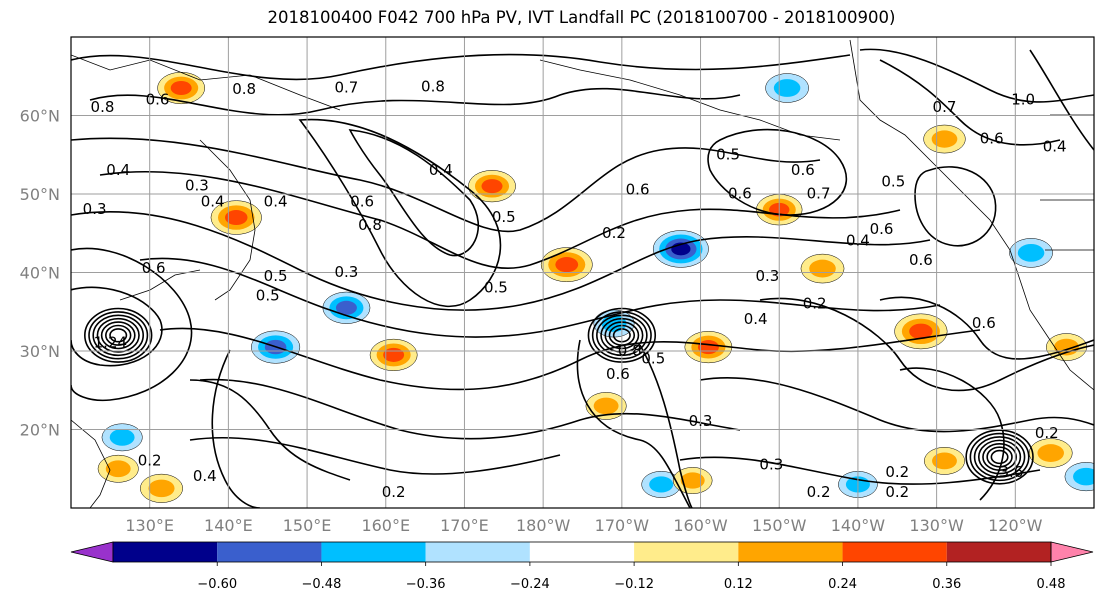 This screenshot has height=601, width=1105. Describe the element at coordinates (1023, 99) in the screenshot. I see `pv-contour-label: 1.0` at that location.